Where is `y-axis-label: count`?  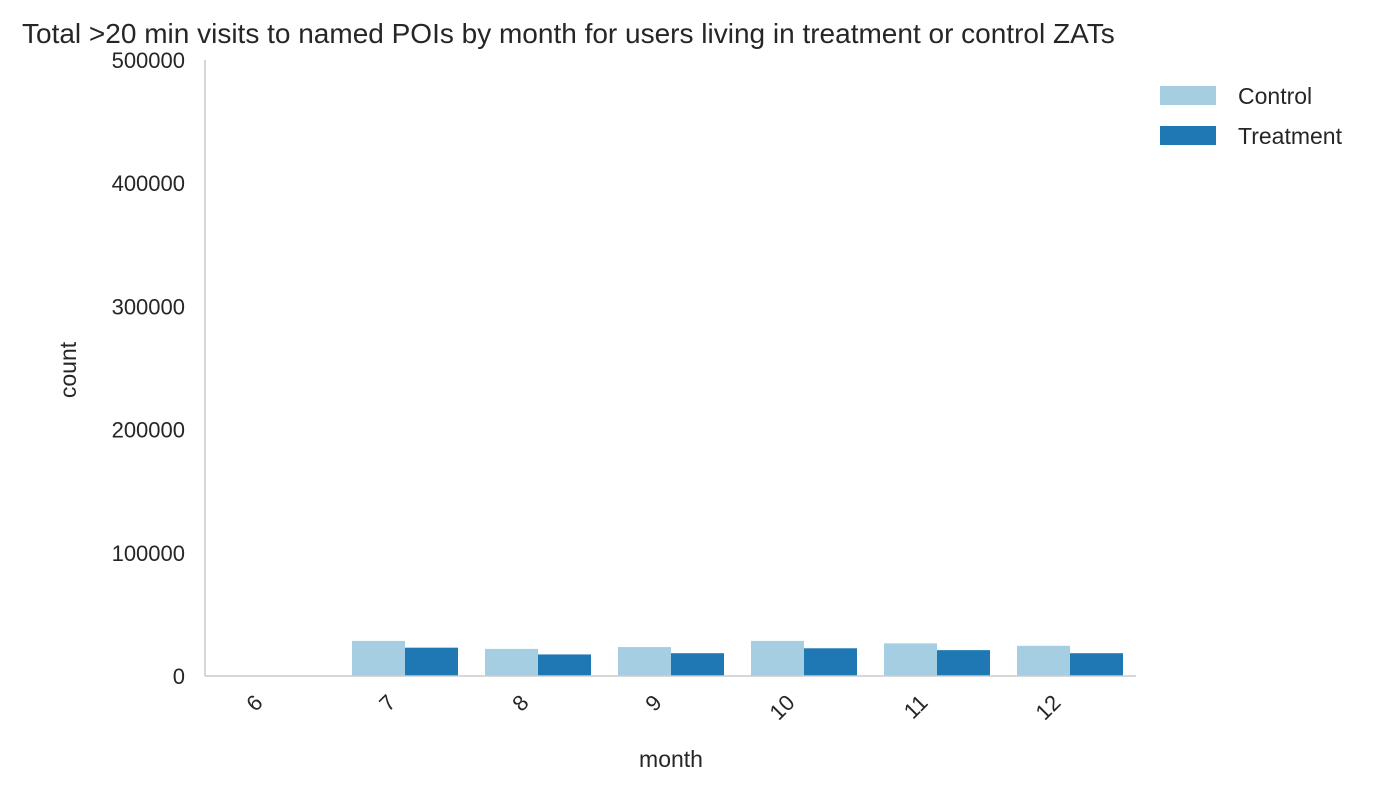
y-axis-label: count is located at coordinates (68, 369).